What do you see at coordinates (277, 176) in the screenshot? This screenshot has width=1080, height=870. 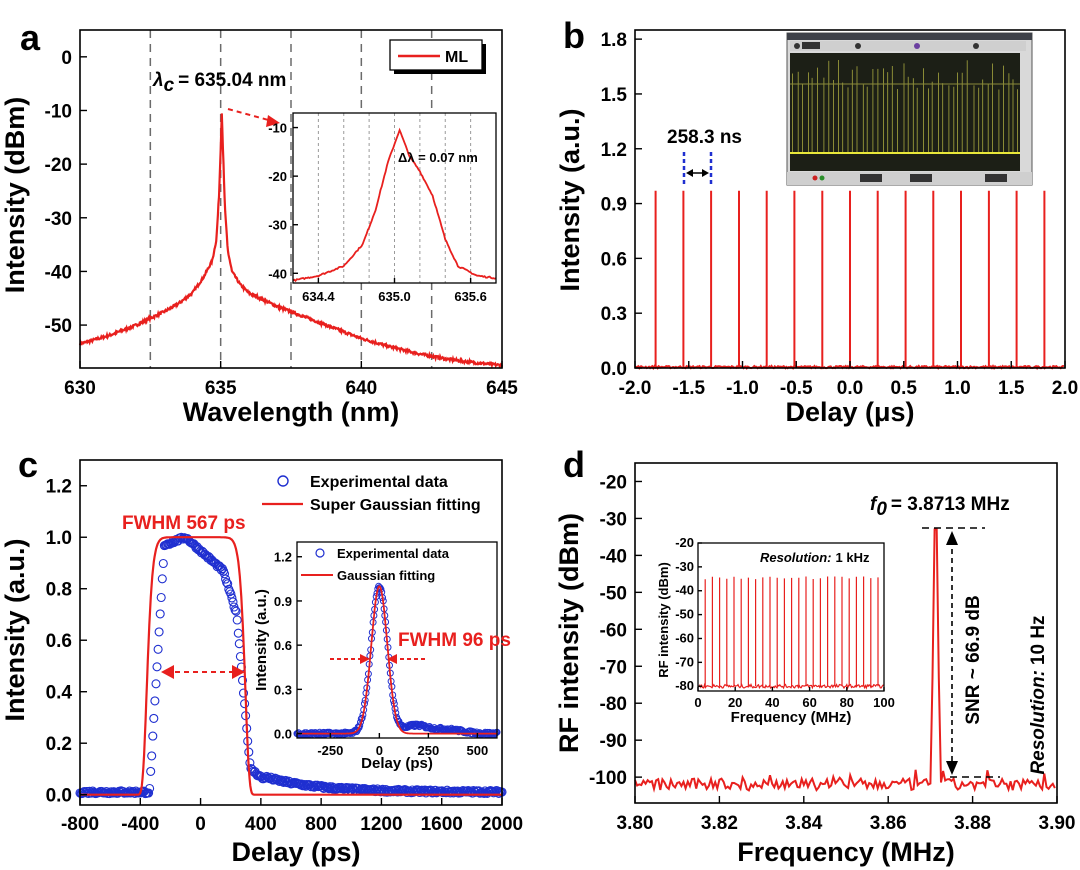 I see `y-tick-label: -20` at bounding box center [277, 176].